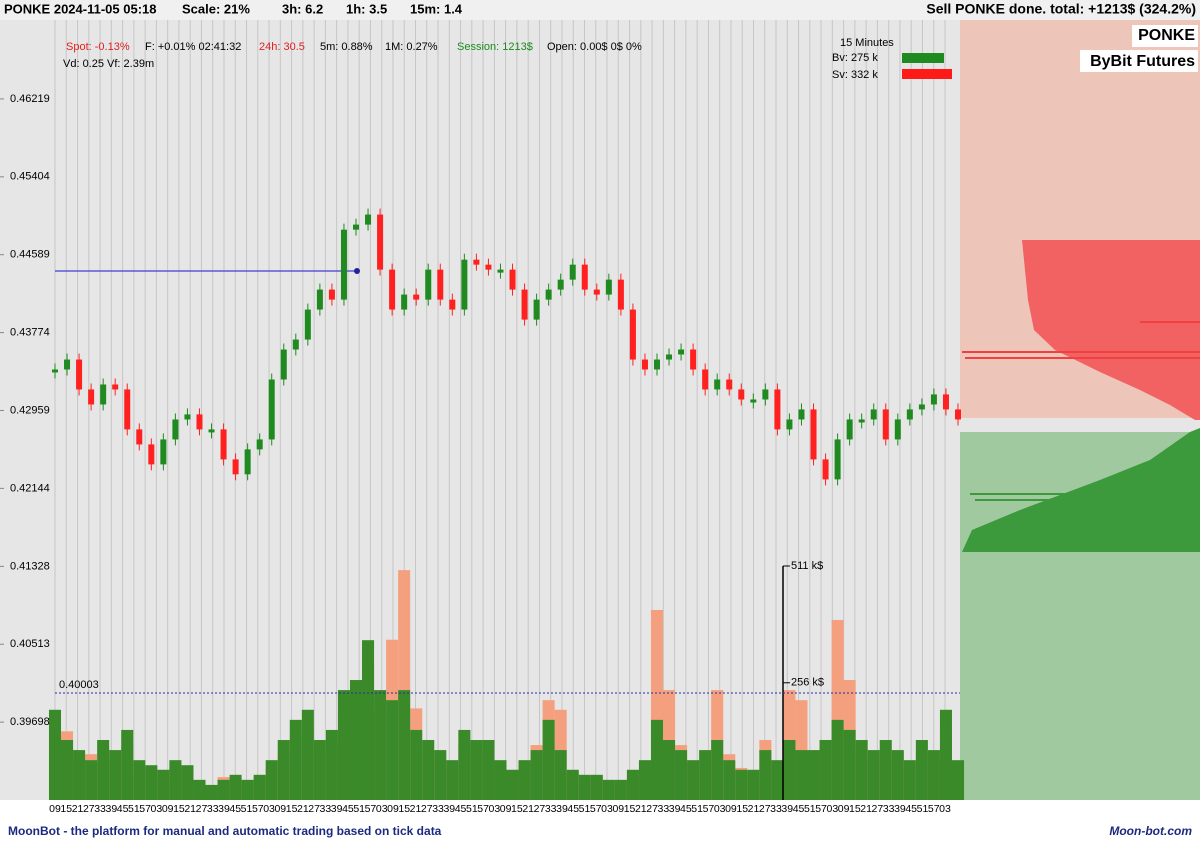 The height and width of the screenshot is (844, 1200). What do you see at coordinates (30, 255) in the screenshot?
I see `y-tick-label: 0.44589` at bounding box center [30, 255].